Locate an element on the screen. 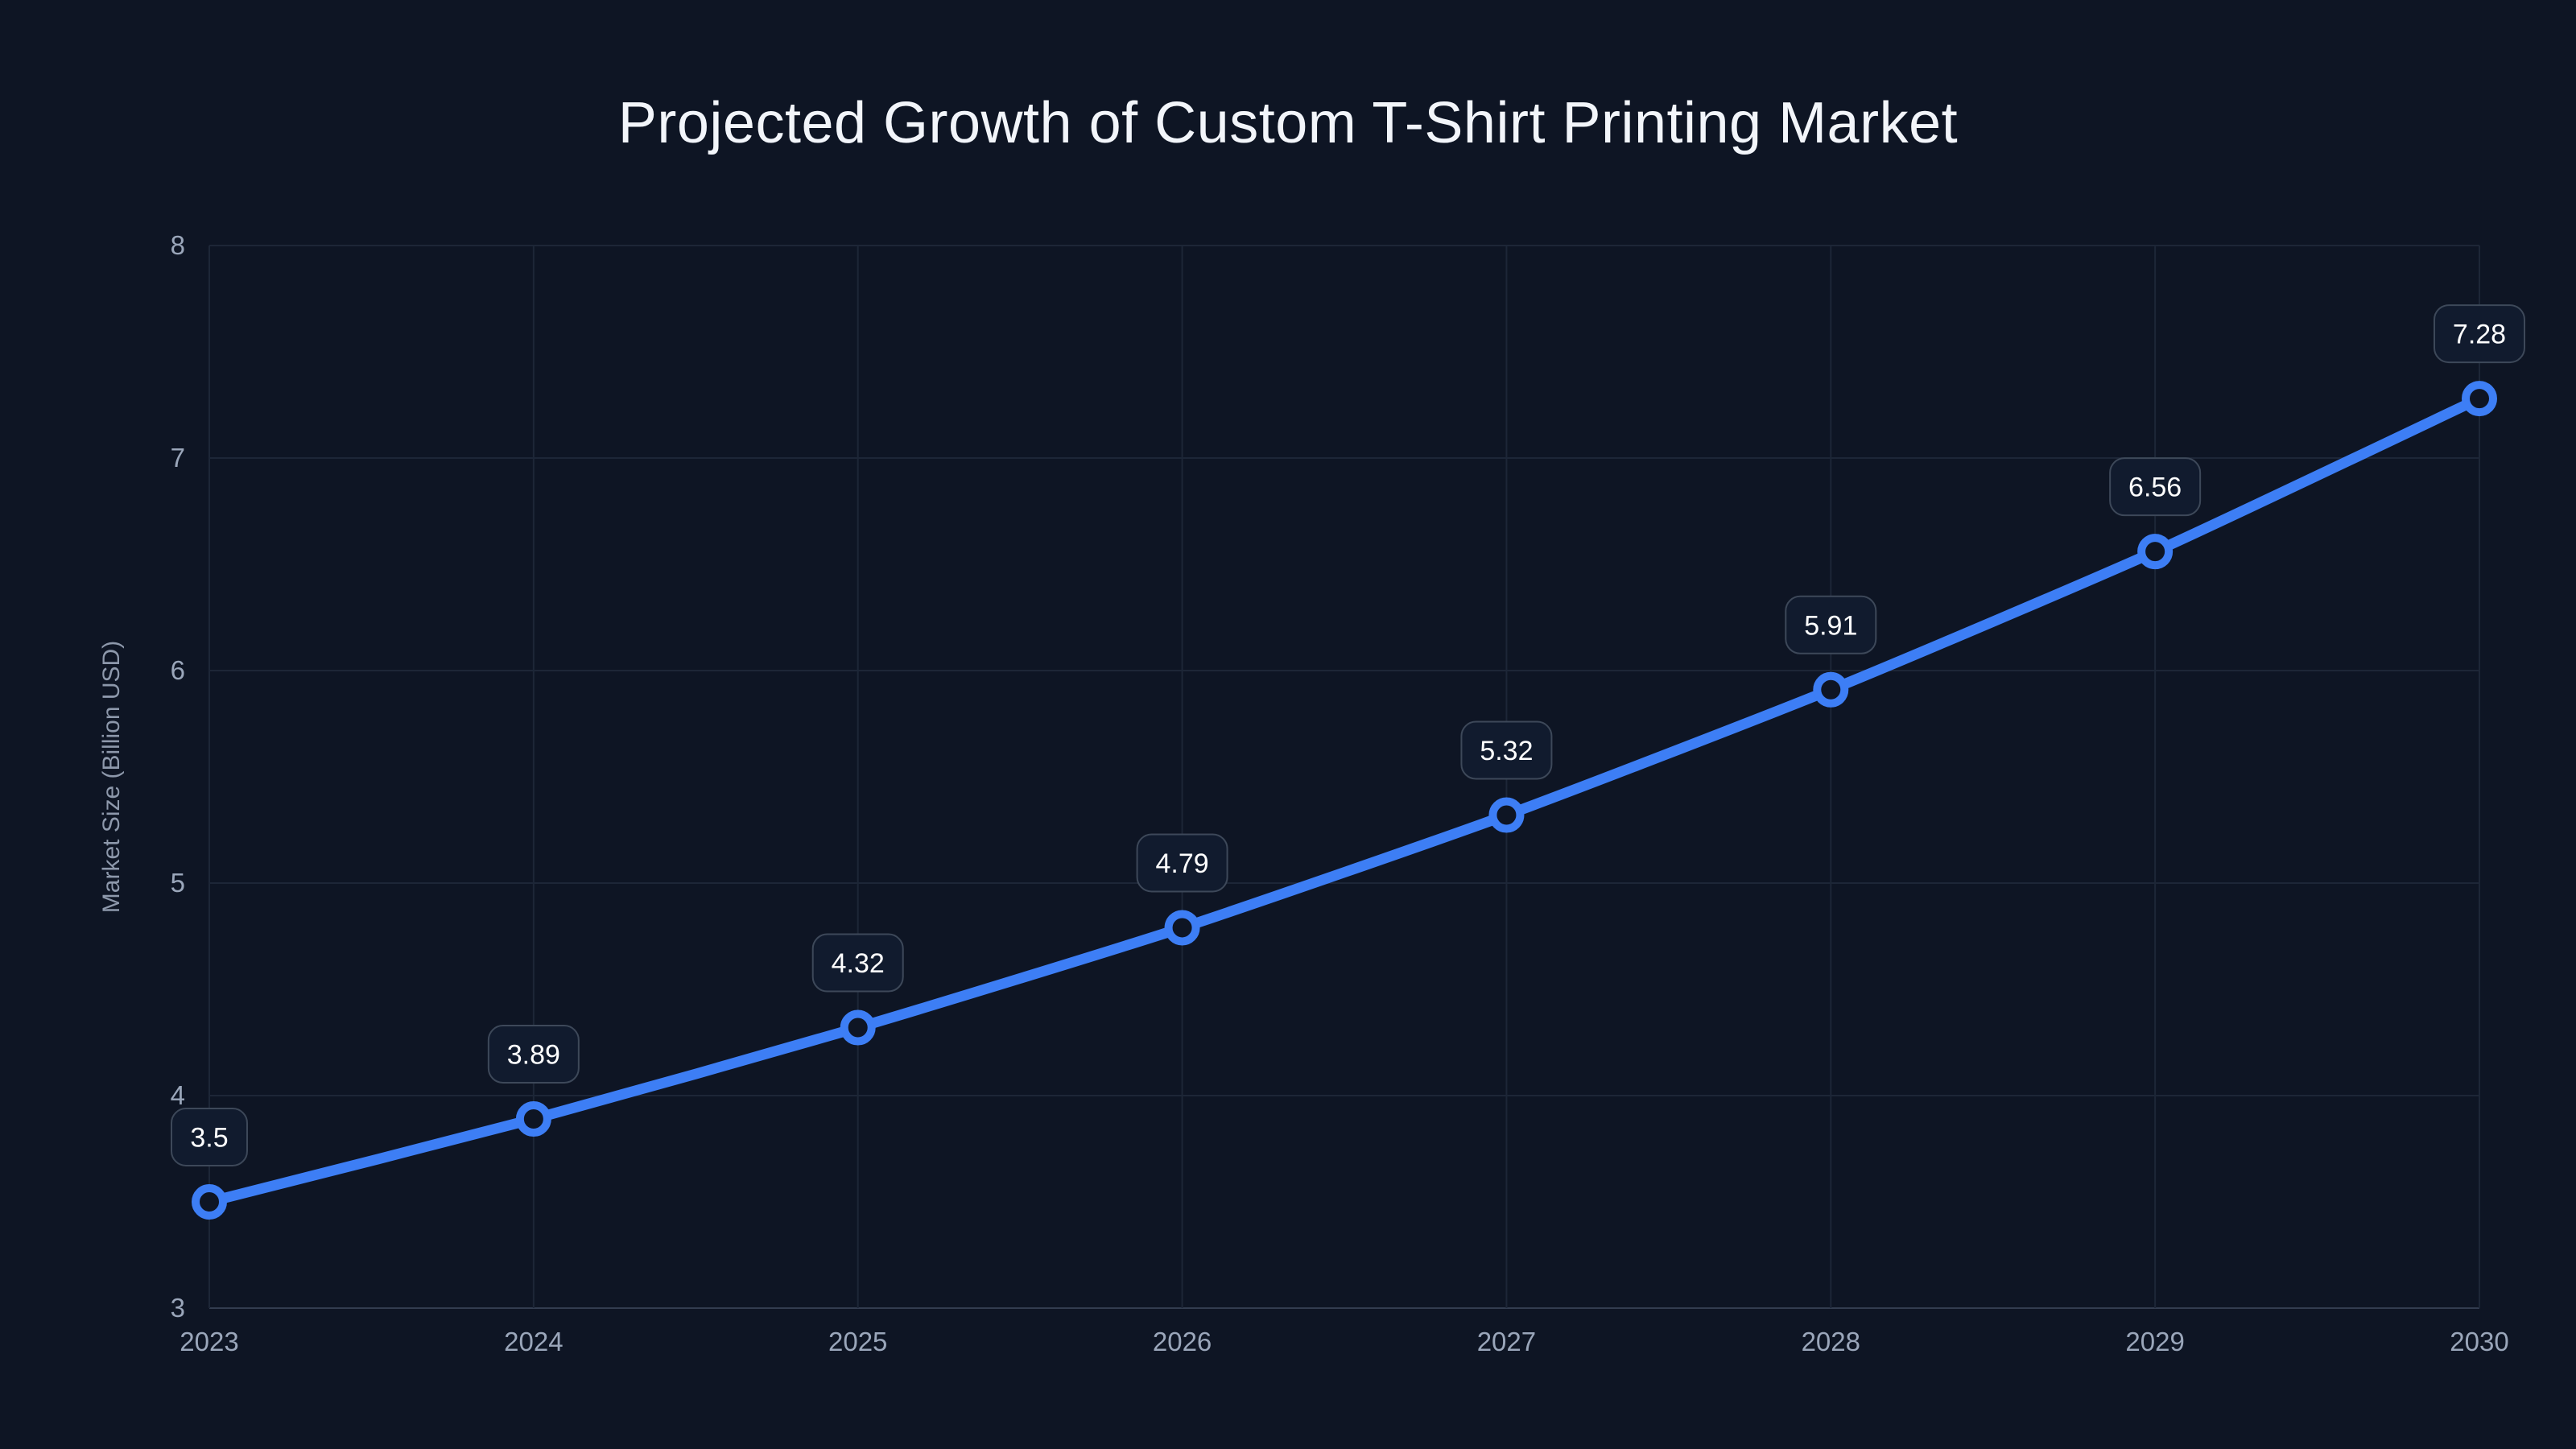 The image size is (2576, 1449). data-label-value: 3.89 is located at coordinates (533, 1055).